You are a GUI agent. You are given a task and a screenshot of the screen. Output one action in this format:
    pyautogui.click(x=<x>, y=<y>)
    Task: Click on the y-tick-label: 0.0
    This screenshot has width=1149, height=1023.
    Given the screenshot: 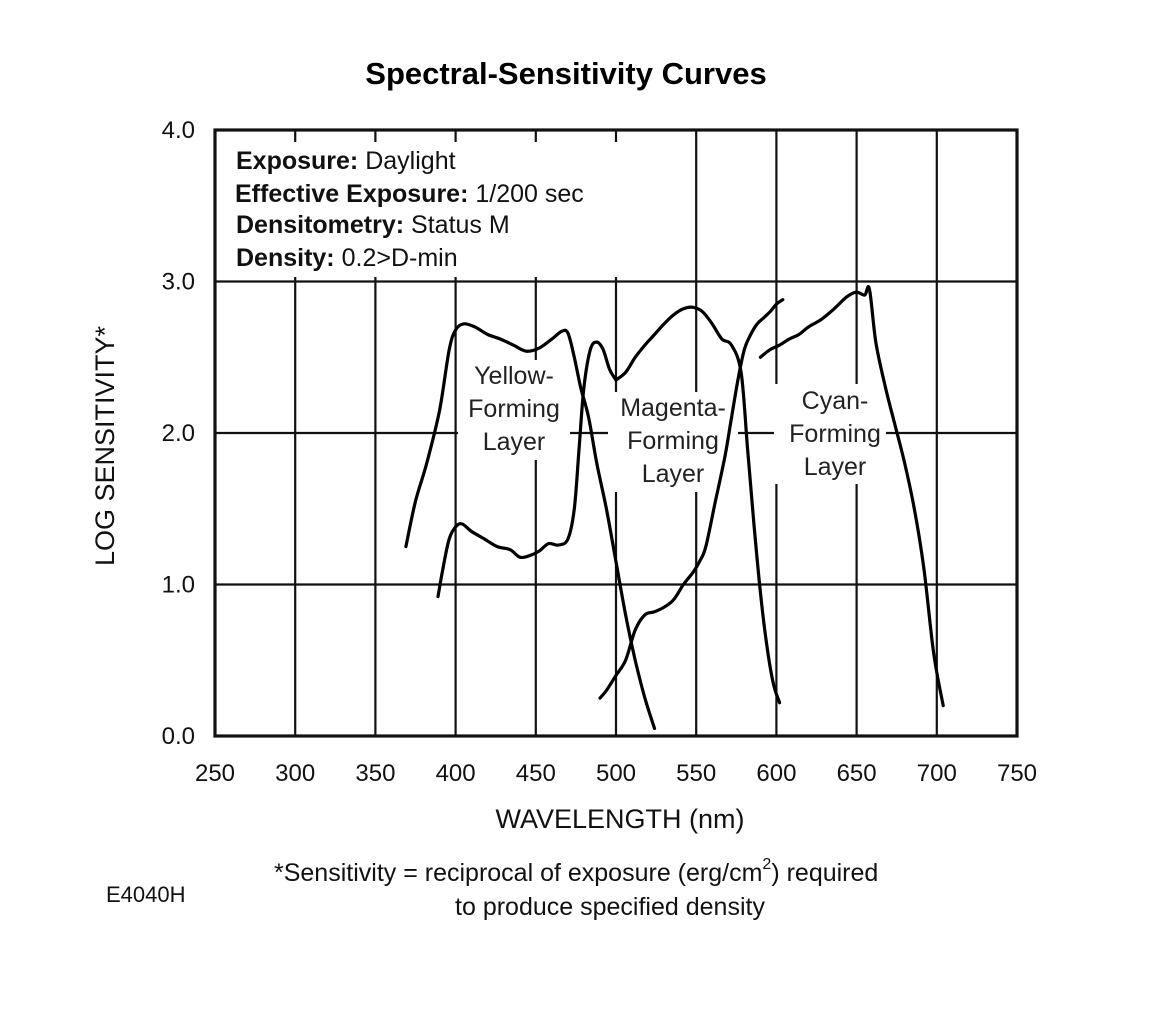 What is the action you would take?
    pyautogui.click(x=178, y=736)
    